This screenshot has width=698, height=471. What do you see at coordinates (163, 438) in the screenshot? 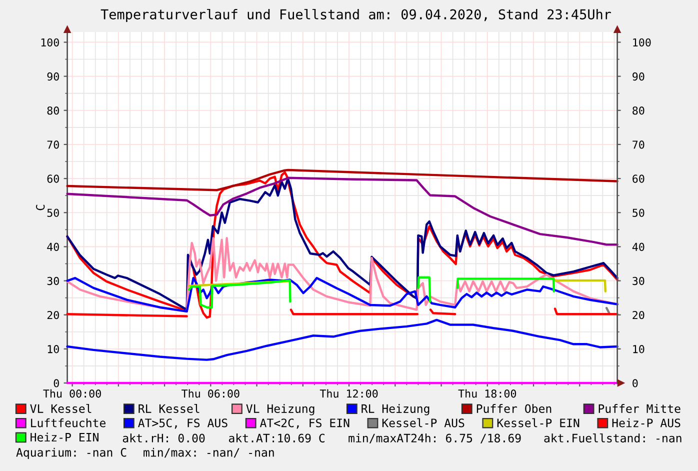
I see `text: akt.rH: 0.00` at bounding box center [163, 438].